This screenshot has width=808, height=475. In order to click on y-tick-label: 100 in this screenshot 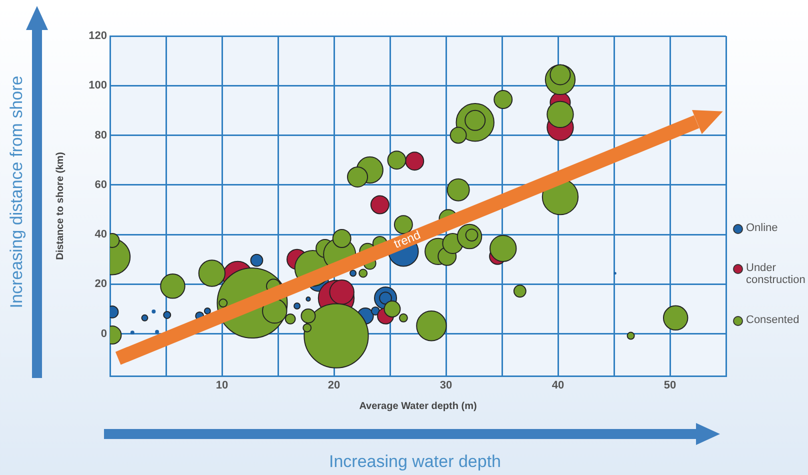, I will do `click(97, 86)`.